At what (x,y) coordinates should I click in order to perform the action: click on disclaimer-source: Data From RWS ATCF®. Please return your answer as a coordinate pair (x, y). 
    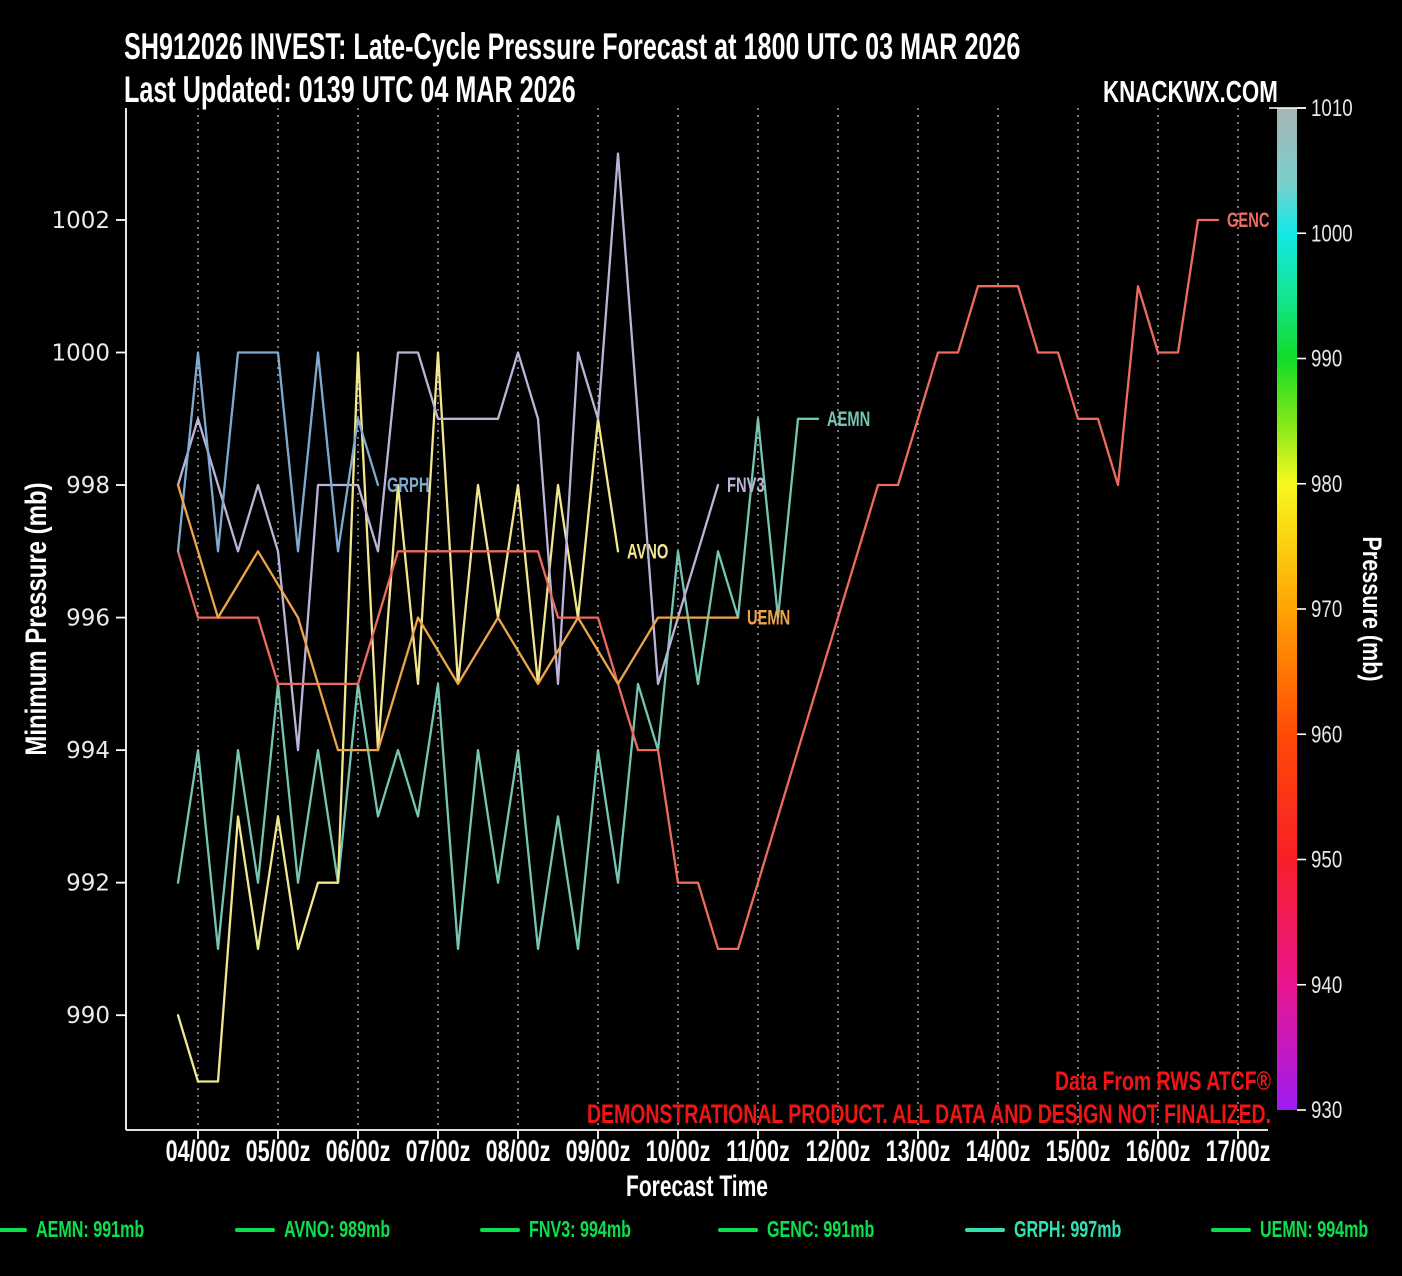
    Looking at the image, I should click on (1163, 1081).